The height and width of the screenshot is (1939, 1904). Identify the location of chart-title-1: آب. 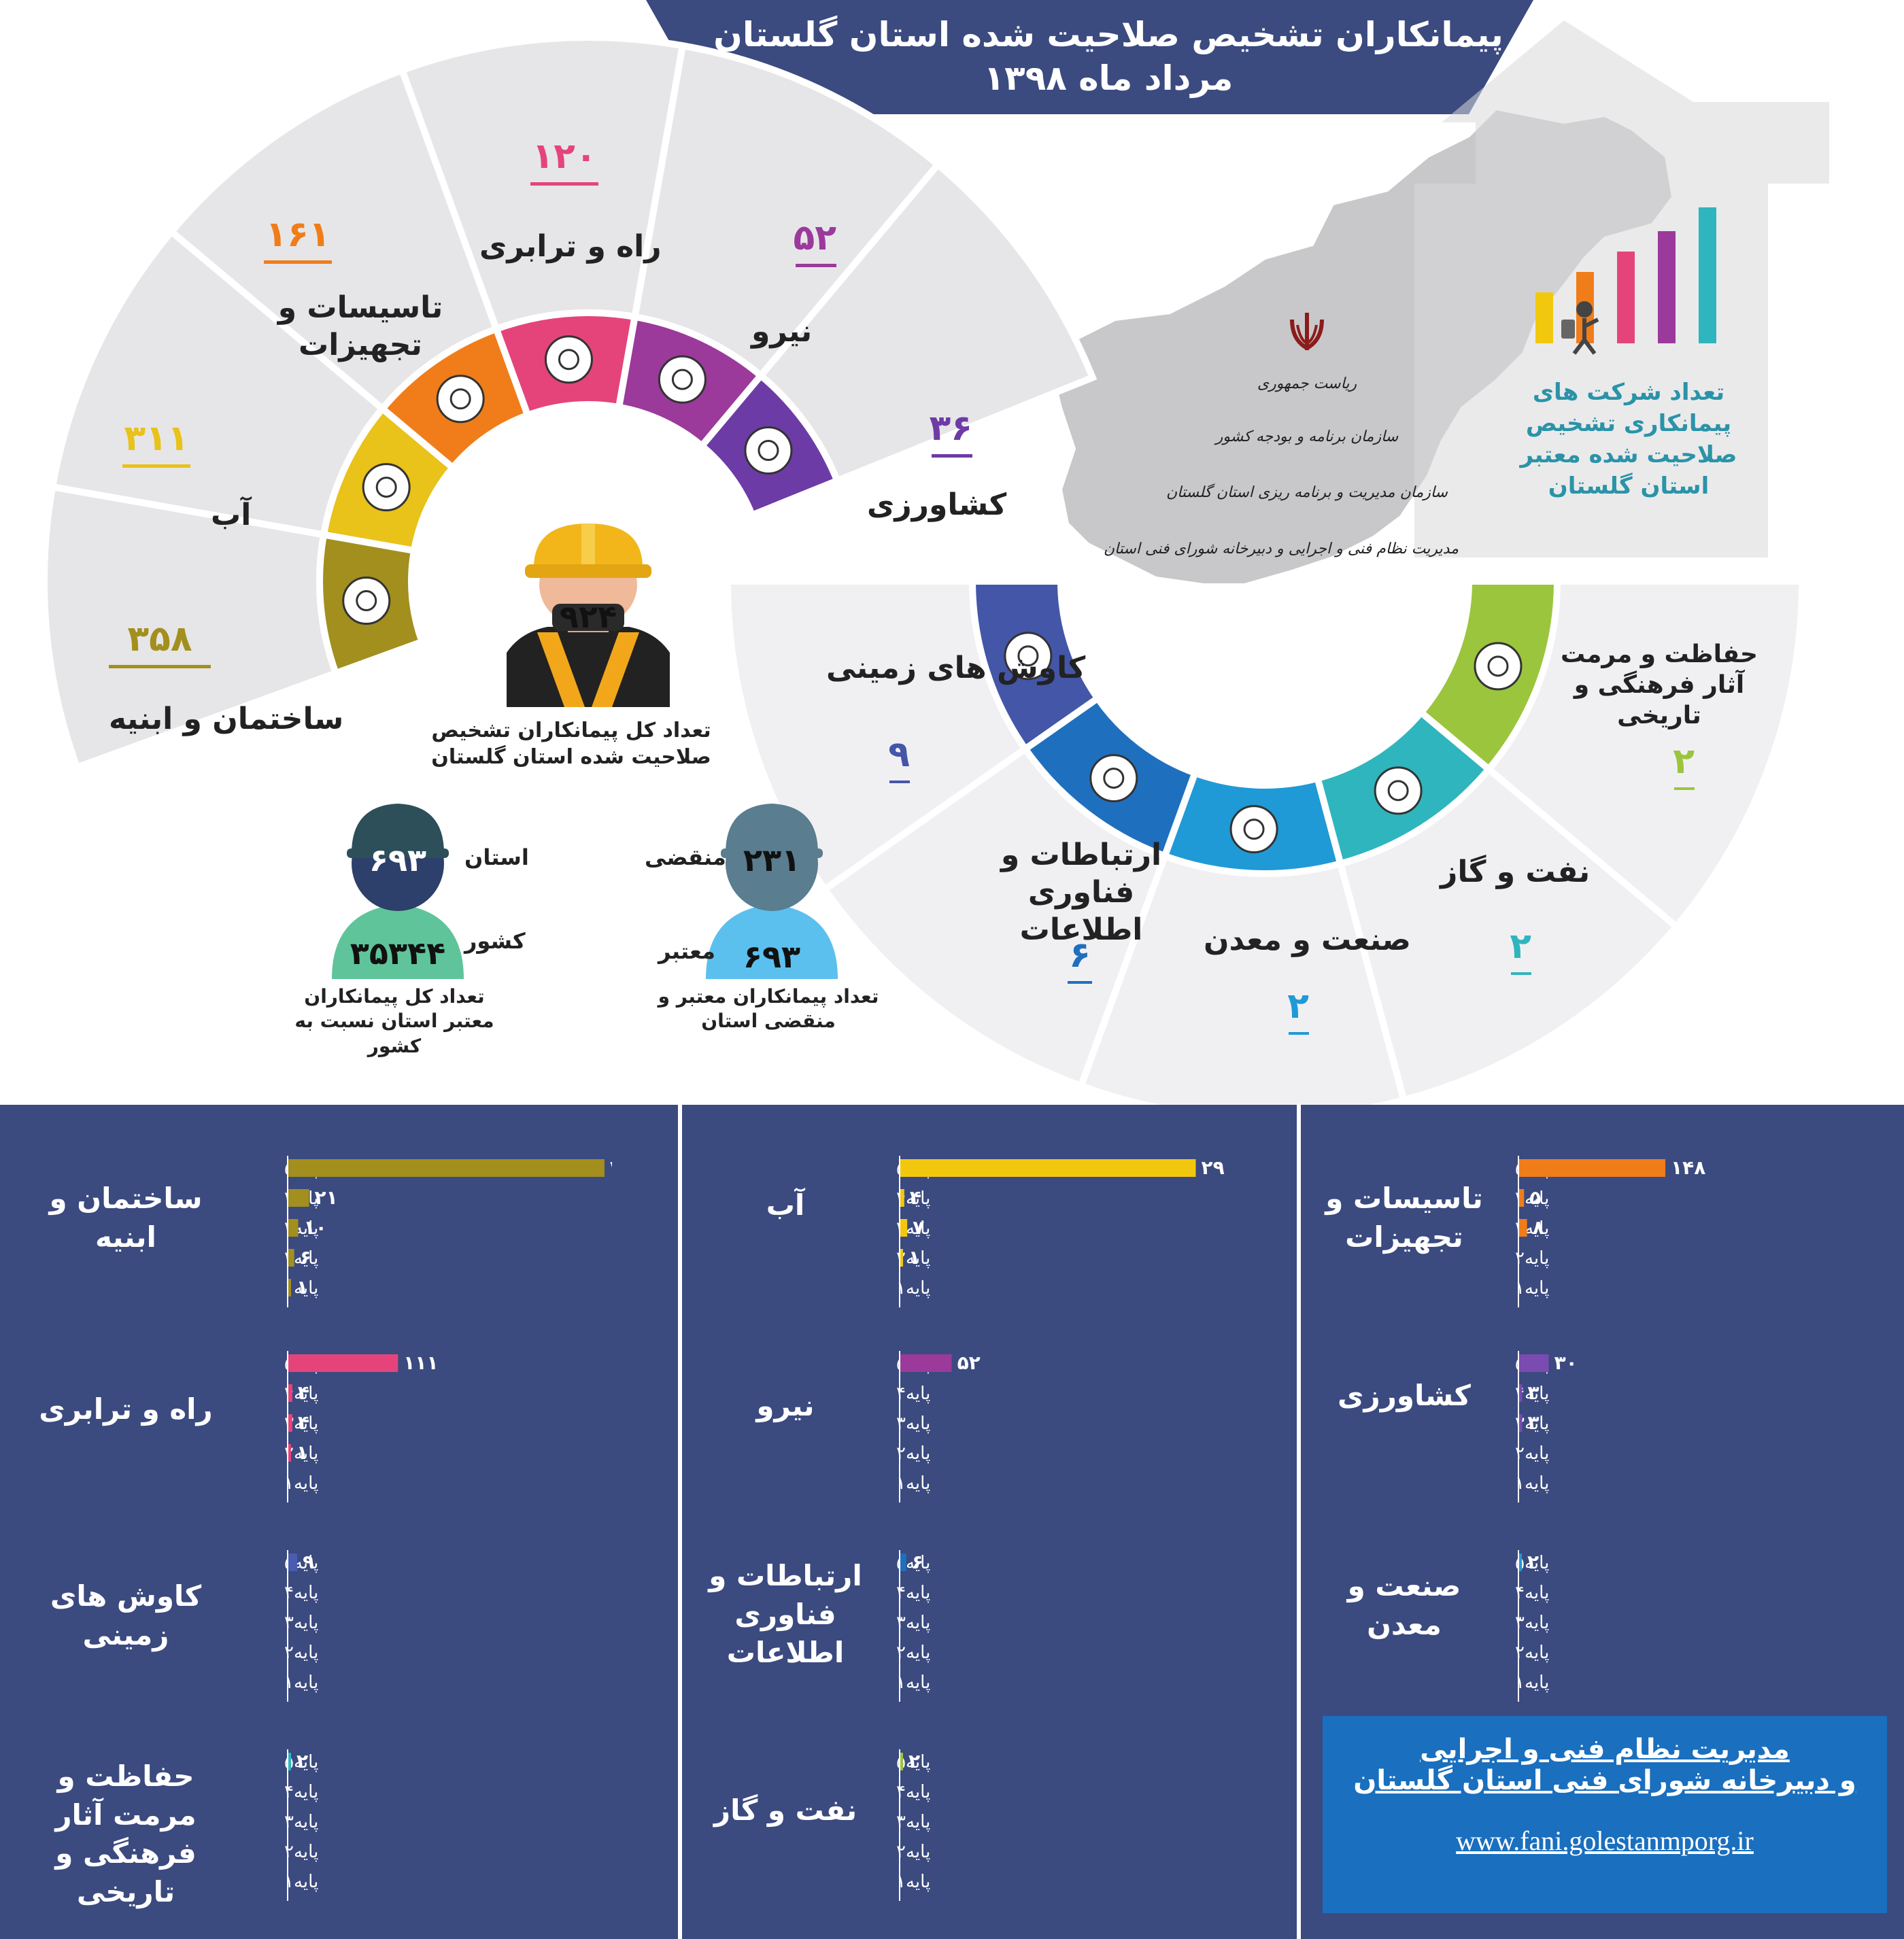
(786, 1205).